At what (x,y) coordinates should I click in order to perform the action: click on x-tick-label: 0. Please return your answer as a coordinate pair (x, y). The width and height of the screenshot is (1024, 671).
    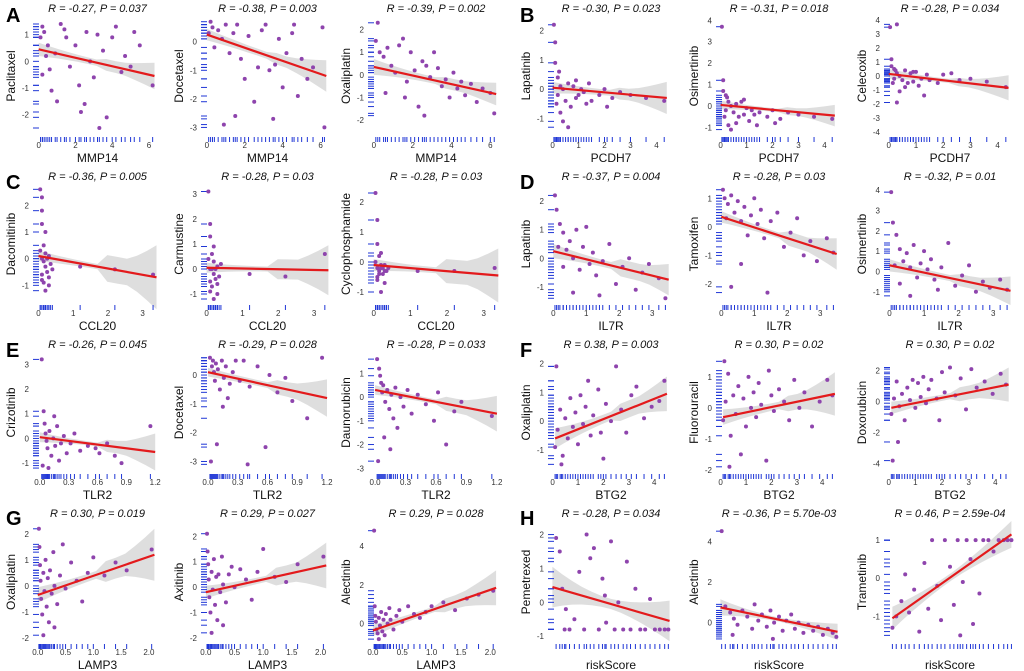
    Looking at the image, I should click on (889, 313).